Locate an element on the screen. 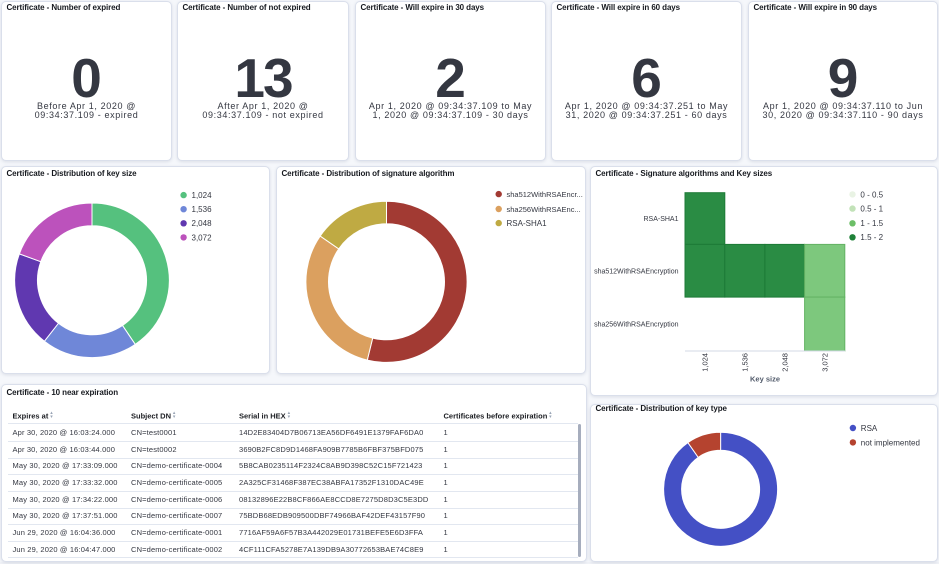  svg-text: RSA is located at coordinates (869, 428).